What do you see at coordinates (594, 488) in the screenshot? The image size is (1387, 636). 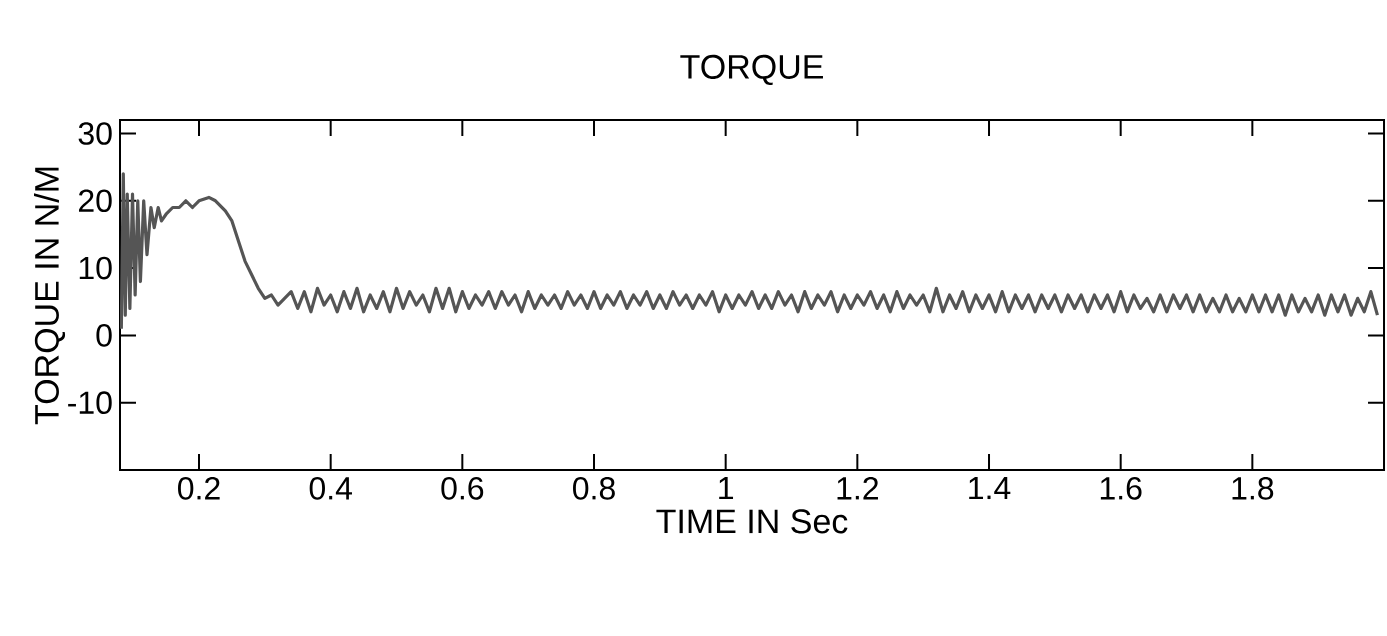 I see `x-tick-label: 0.8` at bounding box center [594, 488].